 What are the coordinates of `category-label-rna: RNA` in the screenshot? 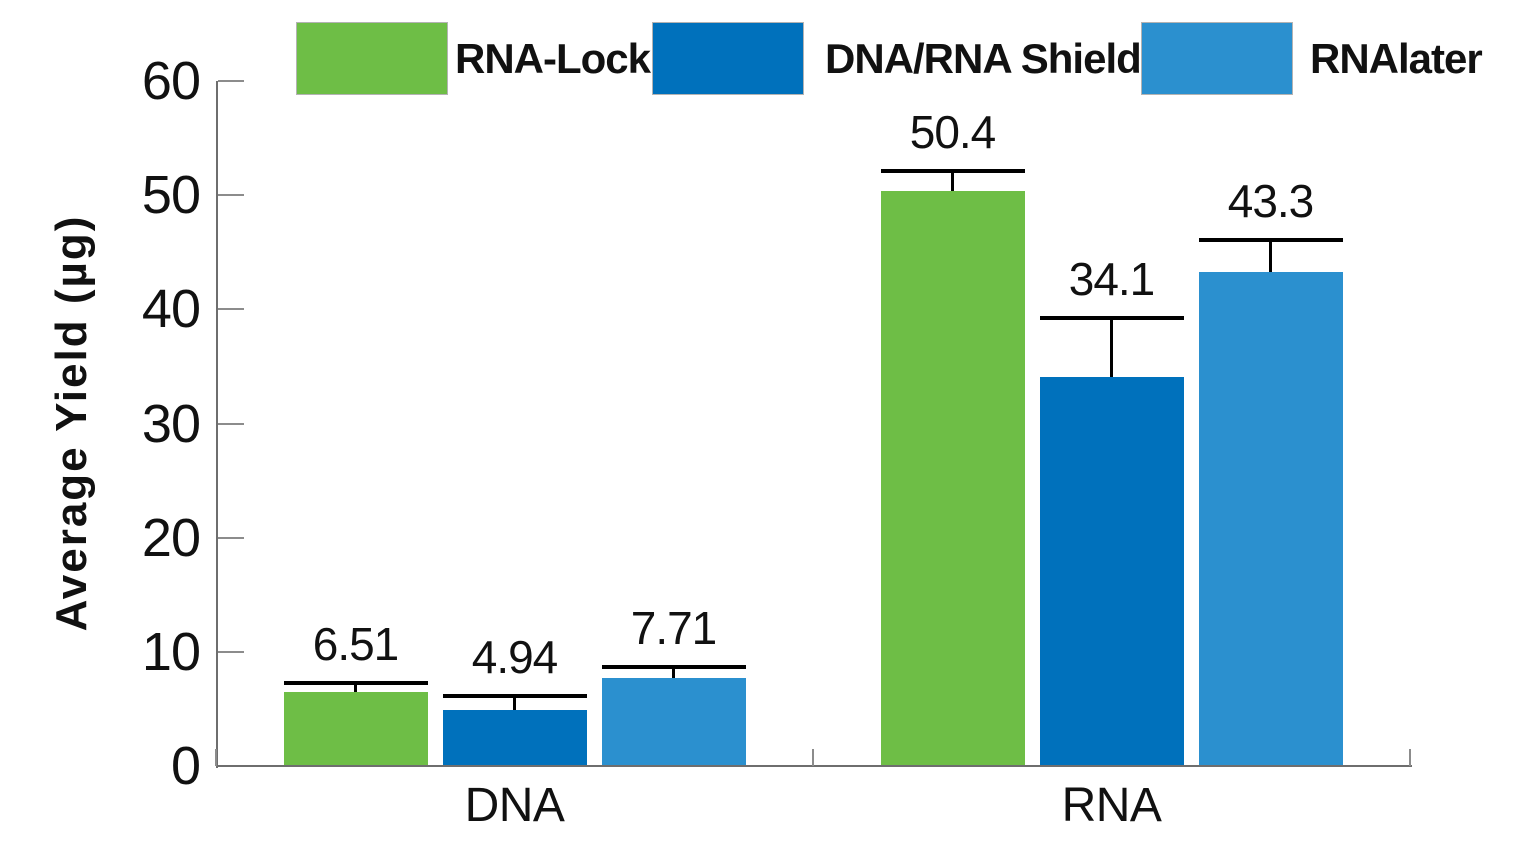 It's located at (1111, 805).